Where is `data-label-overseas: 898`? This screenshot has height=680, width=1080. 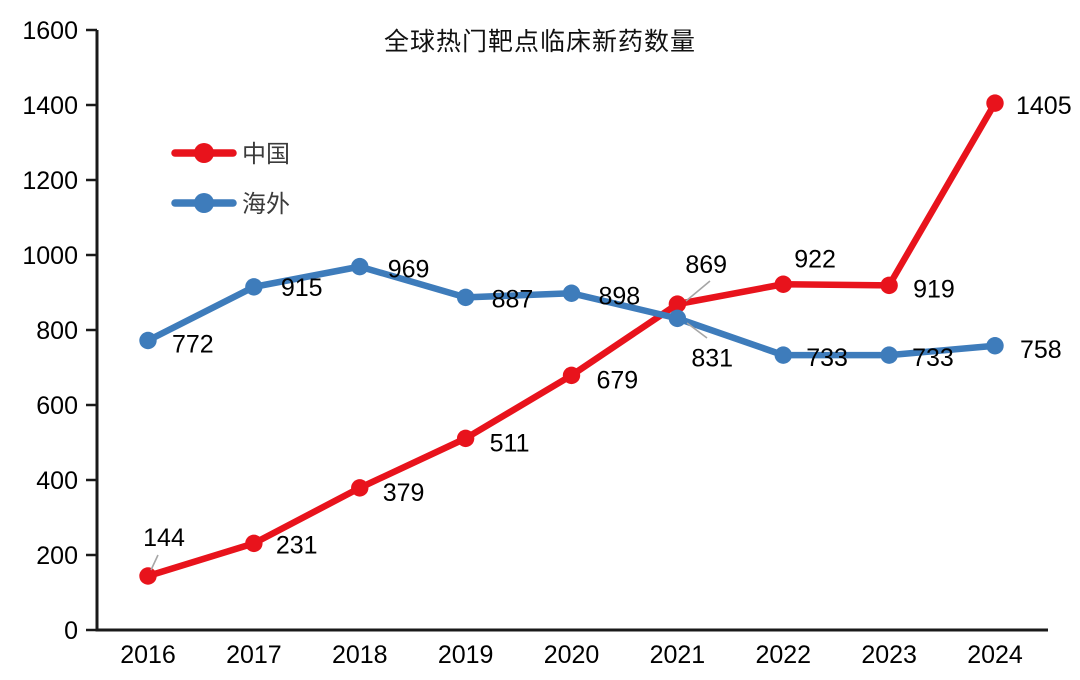 data-label-overseas: 898 is located at coordinates (620, 296).